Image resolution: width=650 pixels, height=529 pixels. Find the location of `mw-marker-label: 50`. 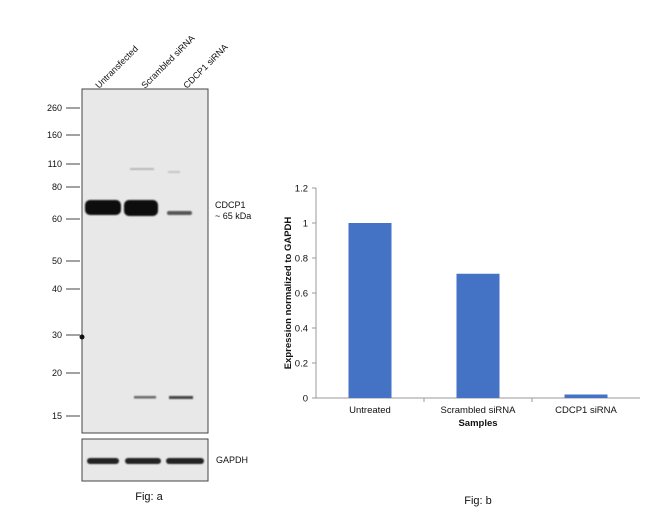

mw-marker-label: 50 is located at coordinates (57, 261).